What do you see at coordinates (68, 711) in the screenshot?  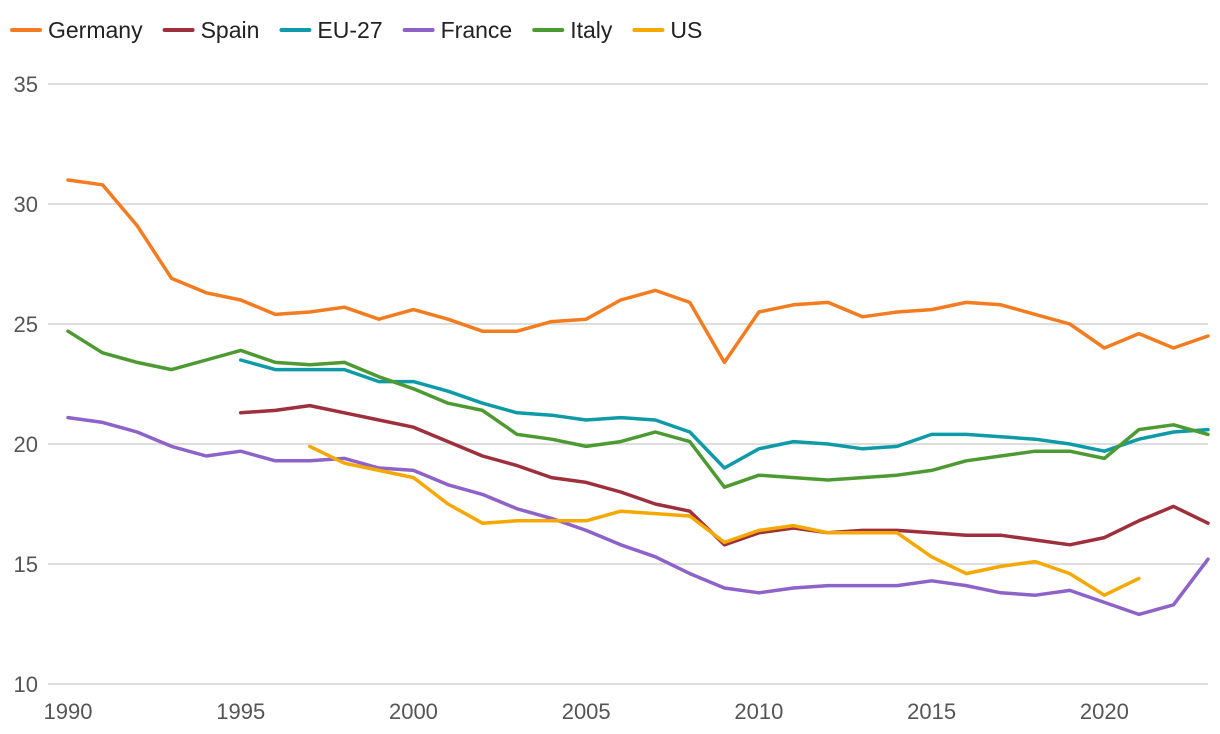 I see `x-tick-label-1990: 1990` at bounding box center [68, 711].